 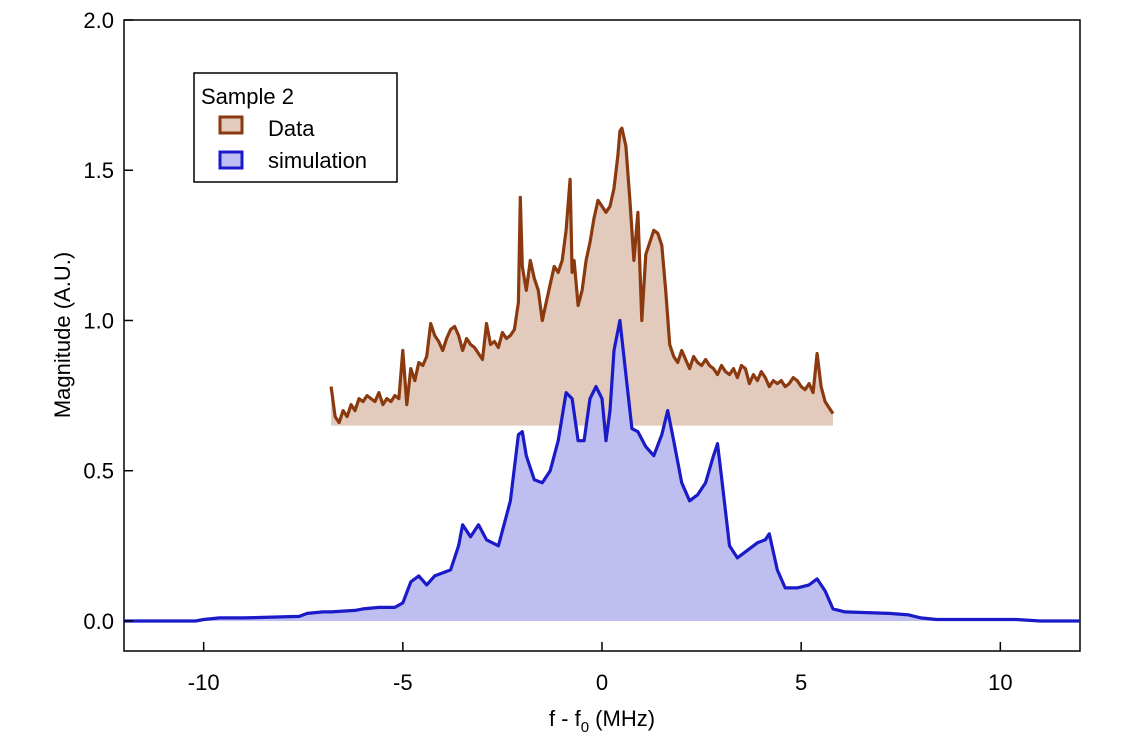 What do you see at coordinates (317, 160) in the screenshot?
I see `legend-label-simulation: simulation` at bounding box center [317, 160].